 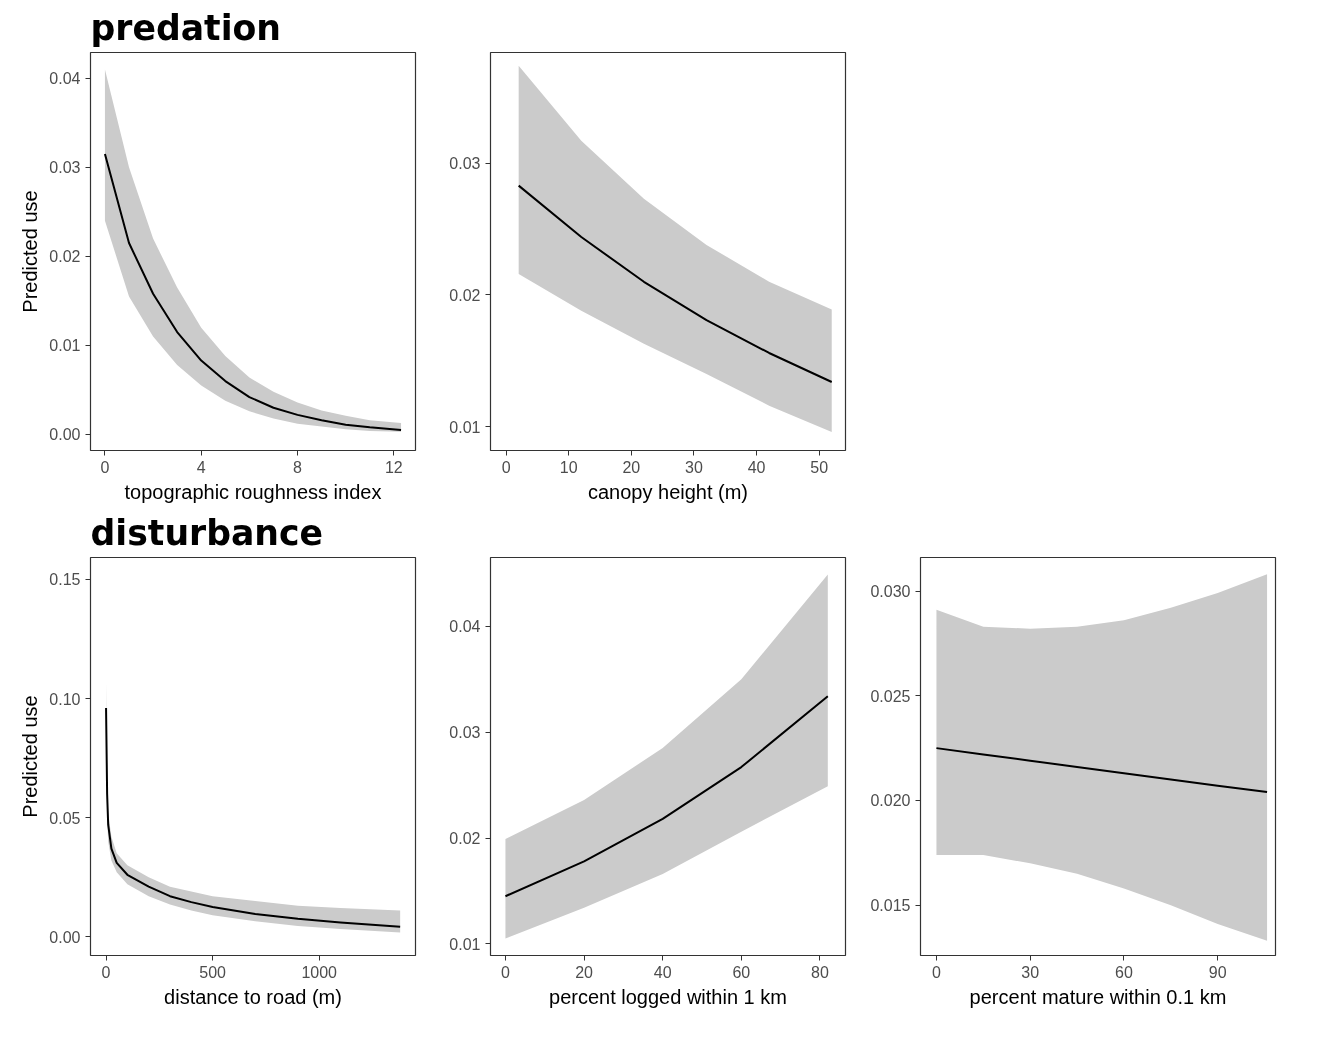 What do you see at coordinates (890, 801) in the screenshot?
I see `y-tick-label: 0.020` at bounding box center [890, 801].